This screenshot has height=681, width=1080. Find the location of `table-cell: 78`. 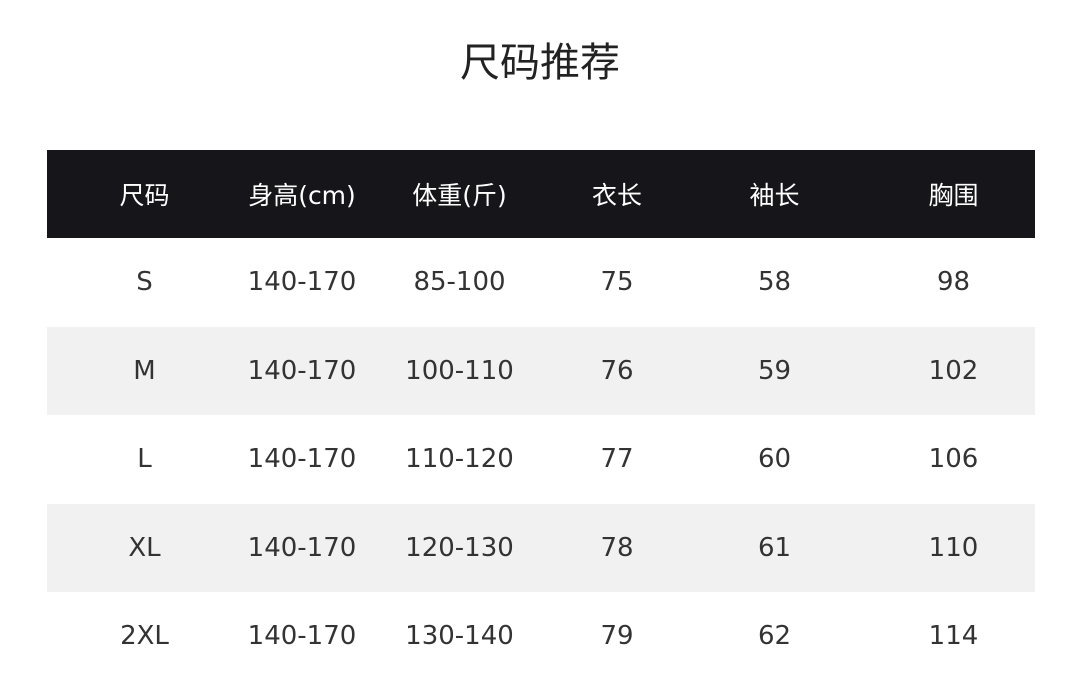

table-cell: 78 is located at coordinates (617, 547).